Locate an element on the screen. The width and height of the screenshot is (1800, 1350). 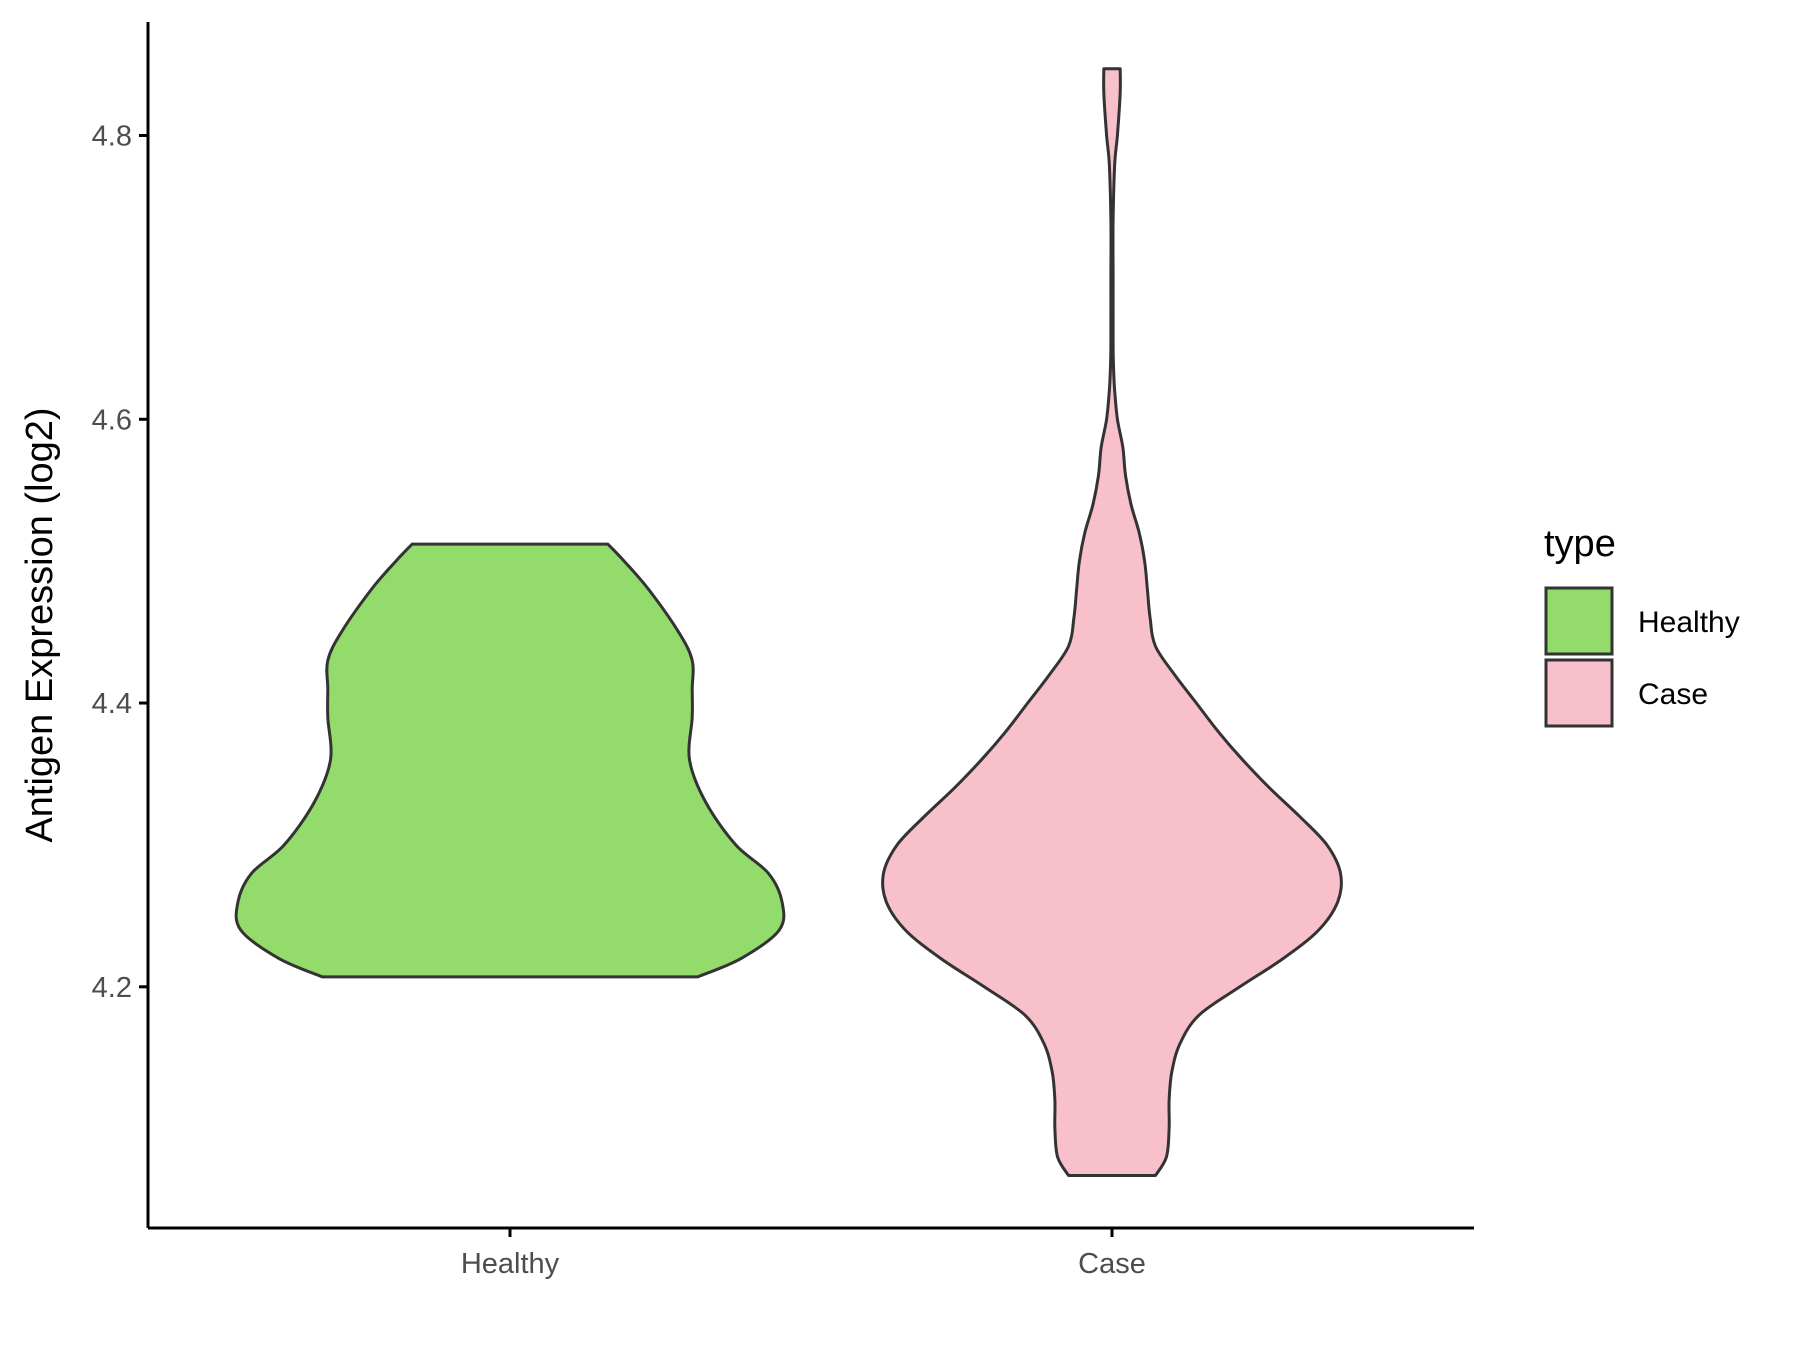
legend-swatch-healthy is located at coordinates (1579, 621).